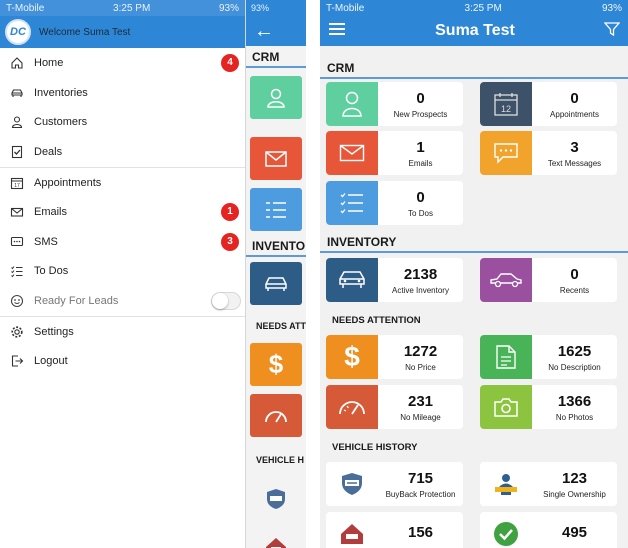  Describe the element at coordinates (230, 62) in the screenshot. I see `notification-badge: 4` at that location.